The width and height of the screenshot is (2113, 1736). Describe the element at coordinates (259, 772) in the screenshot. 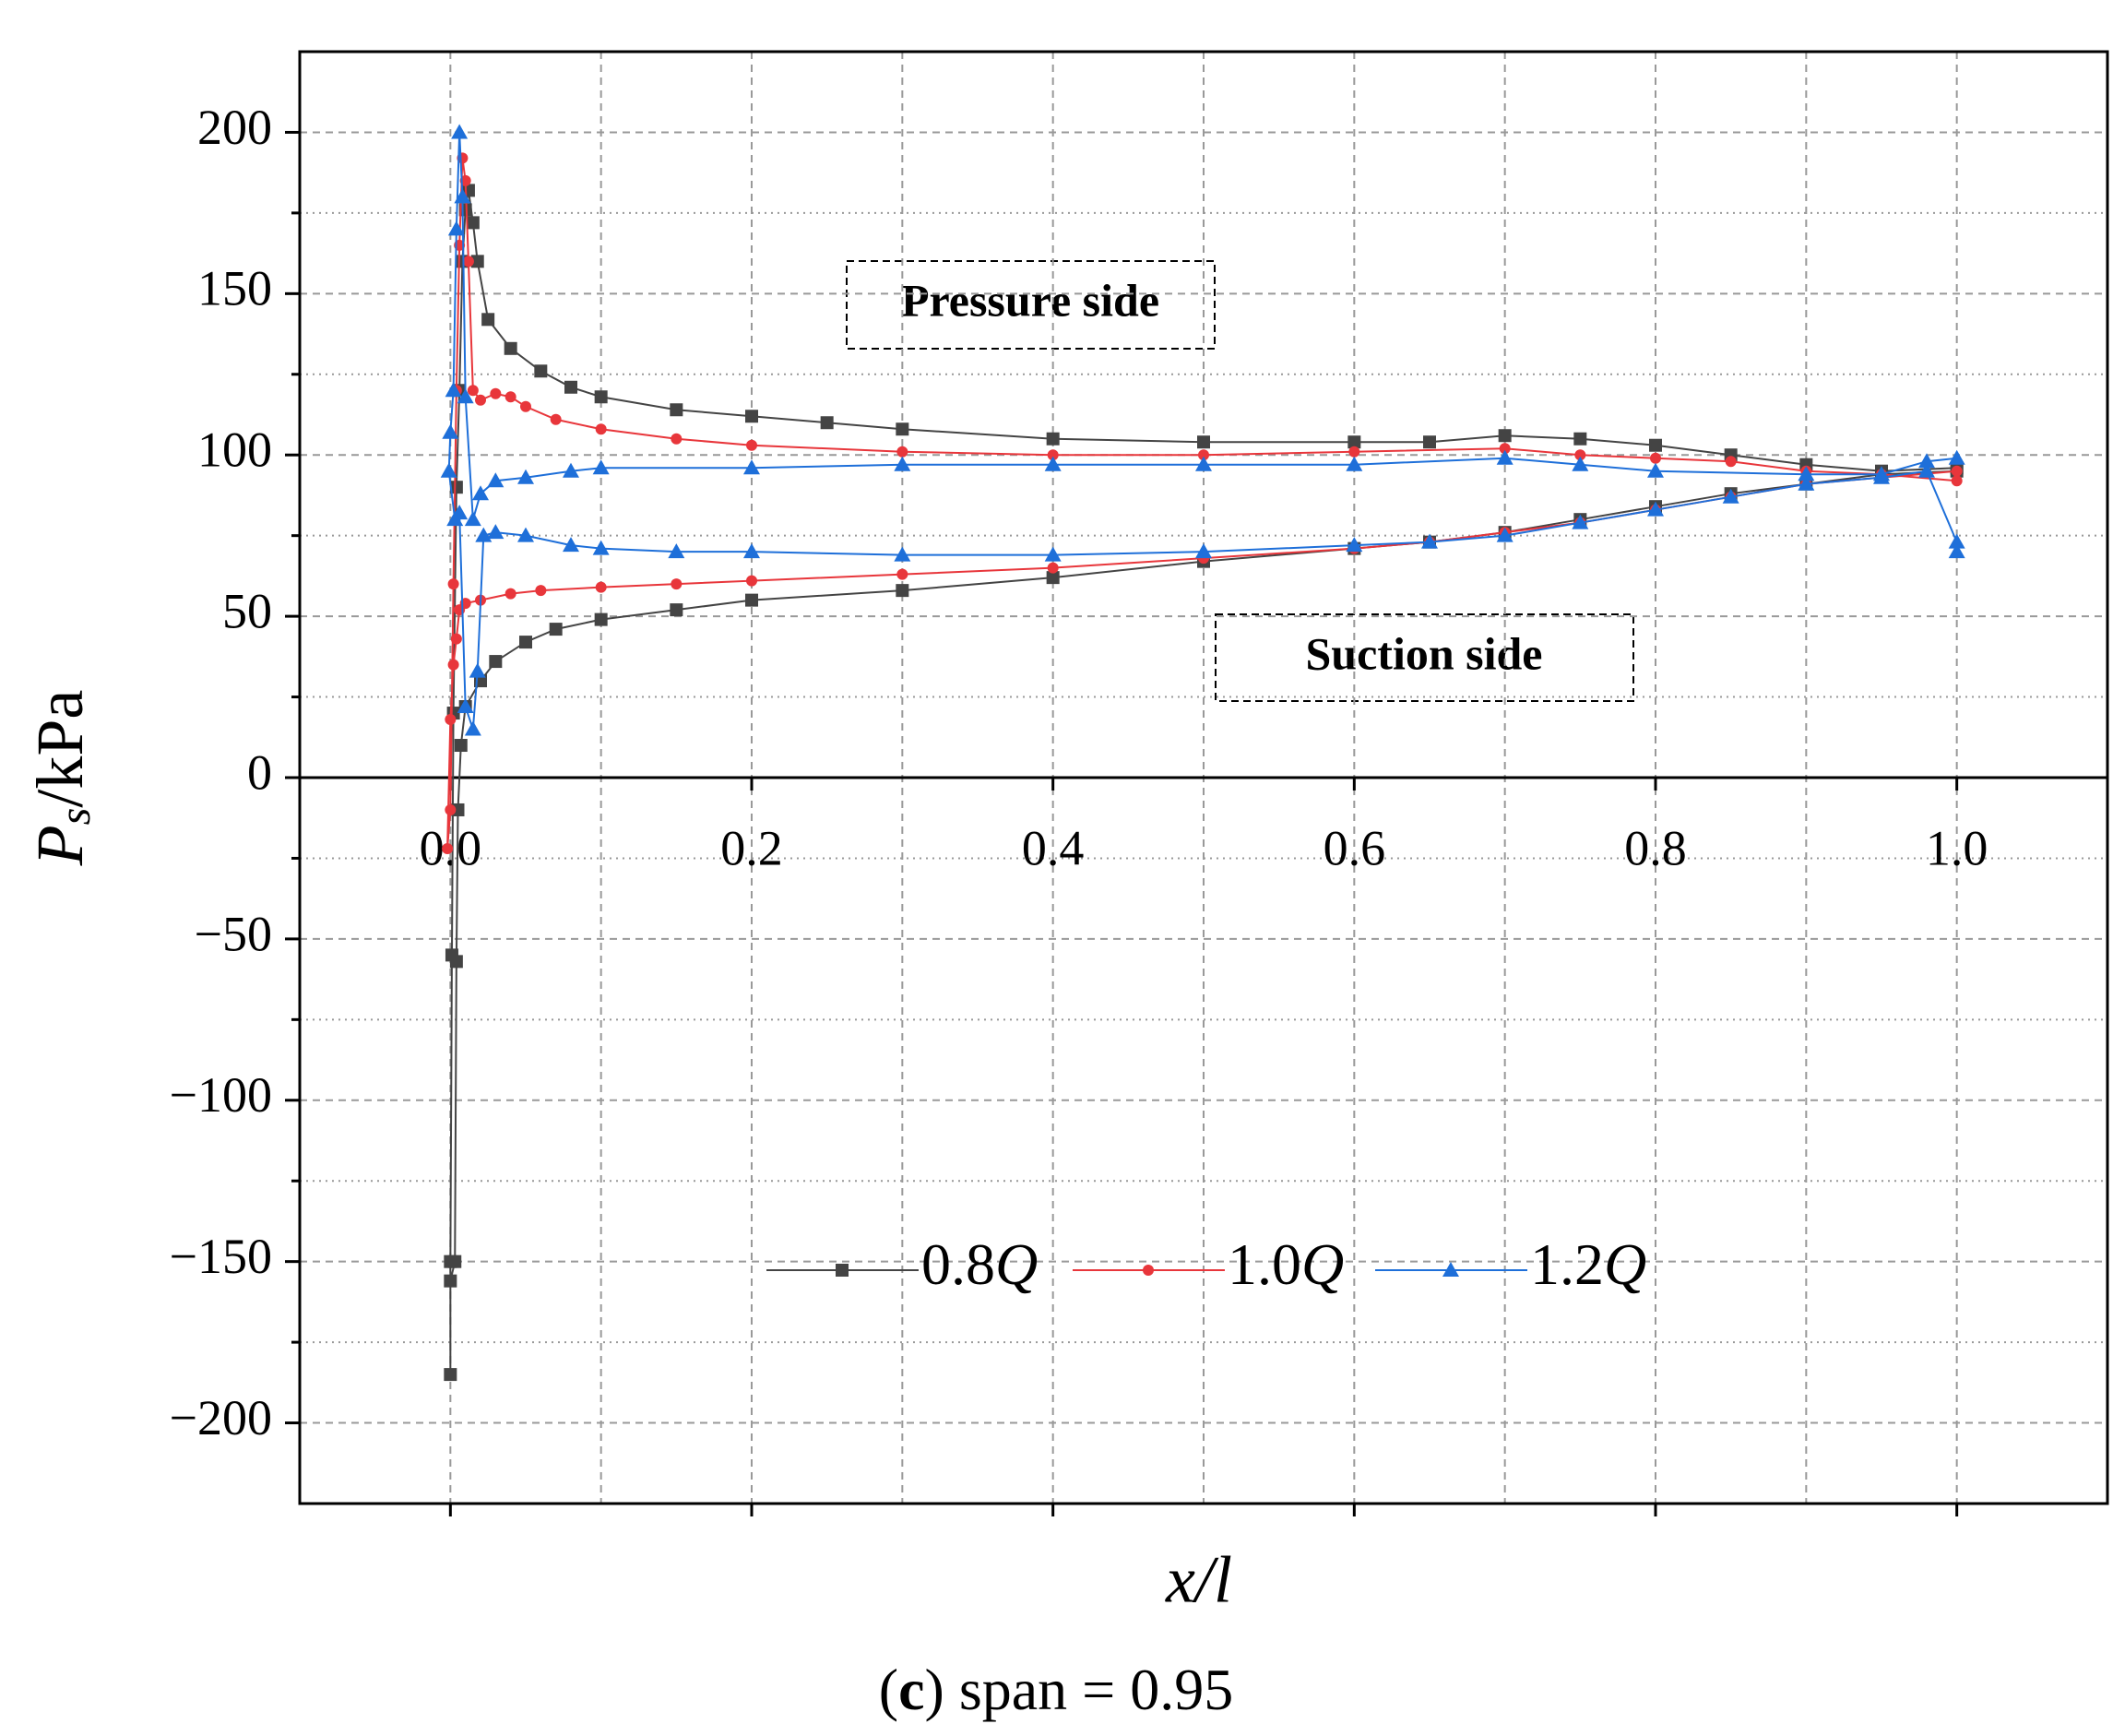

I see `y-tick-label: 0` at that location.